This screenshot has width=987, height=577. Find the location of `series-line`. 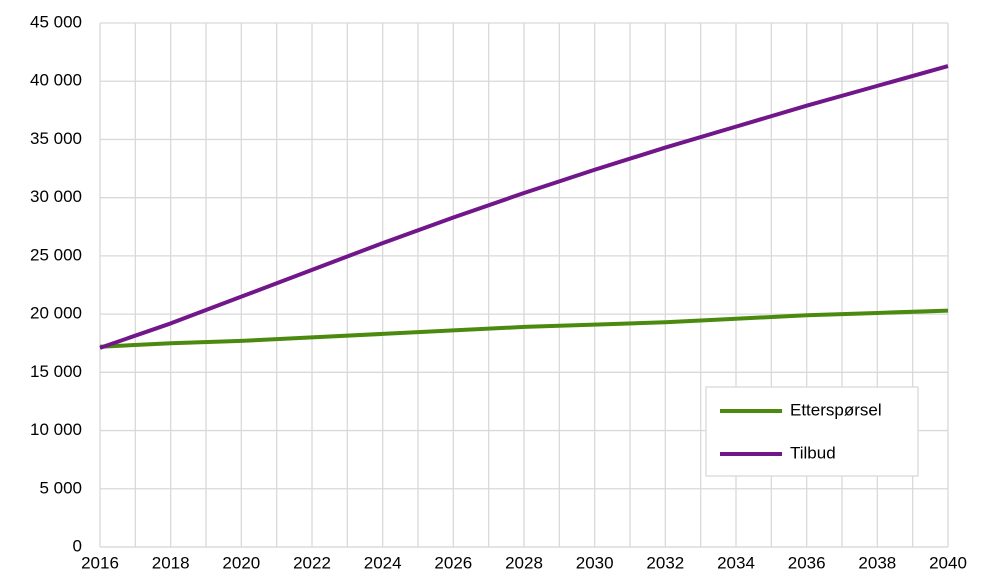

series-line is located at coordinates (524, 328).